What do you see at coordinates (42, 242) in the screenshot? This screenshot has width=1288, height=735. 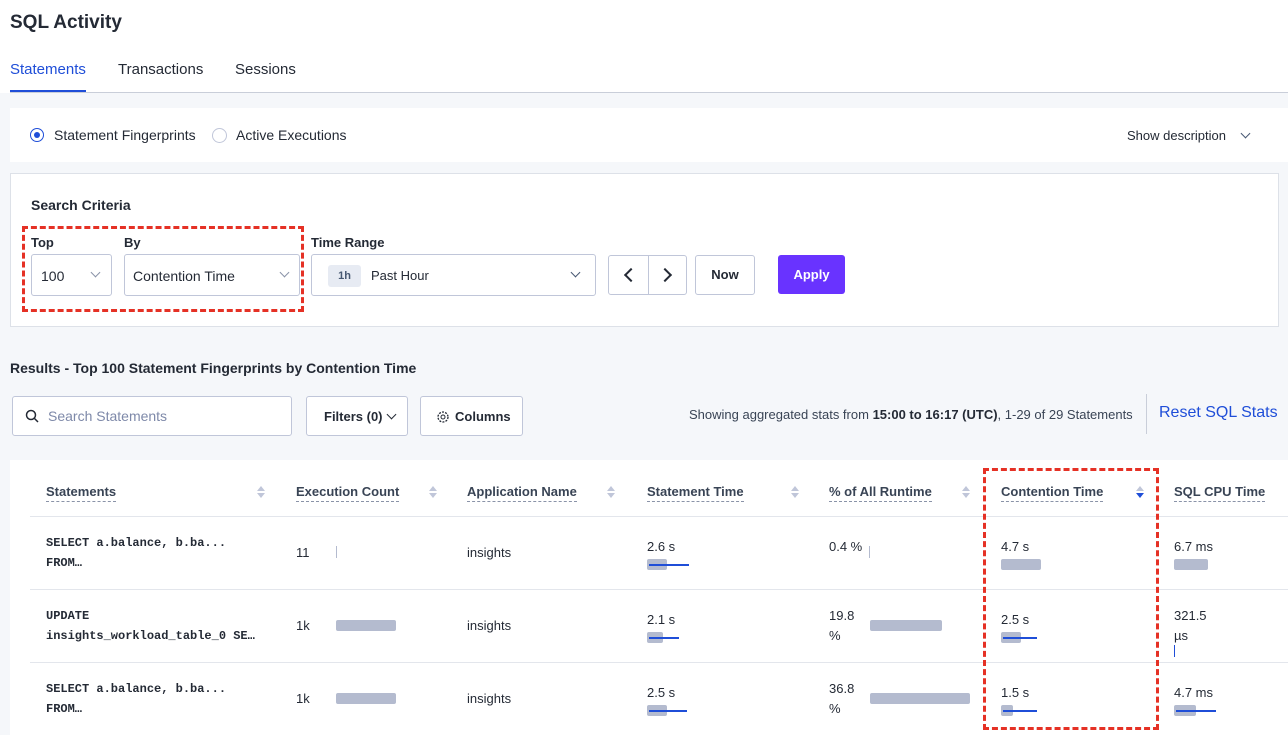 I see `field-label: Top` at bounding box center [42, 242].